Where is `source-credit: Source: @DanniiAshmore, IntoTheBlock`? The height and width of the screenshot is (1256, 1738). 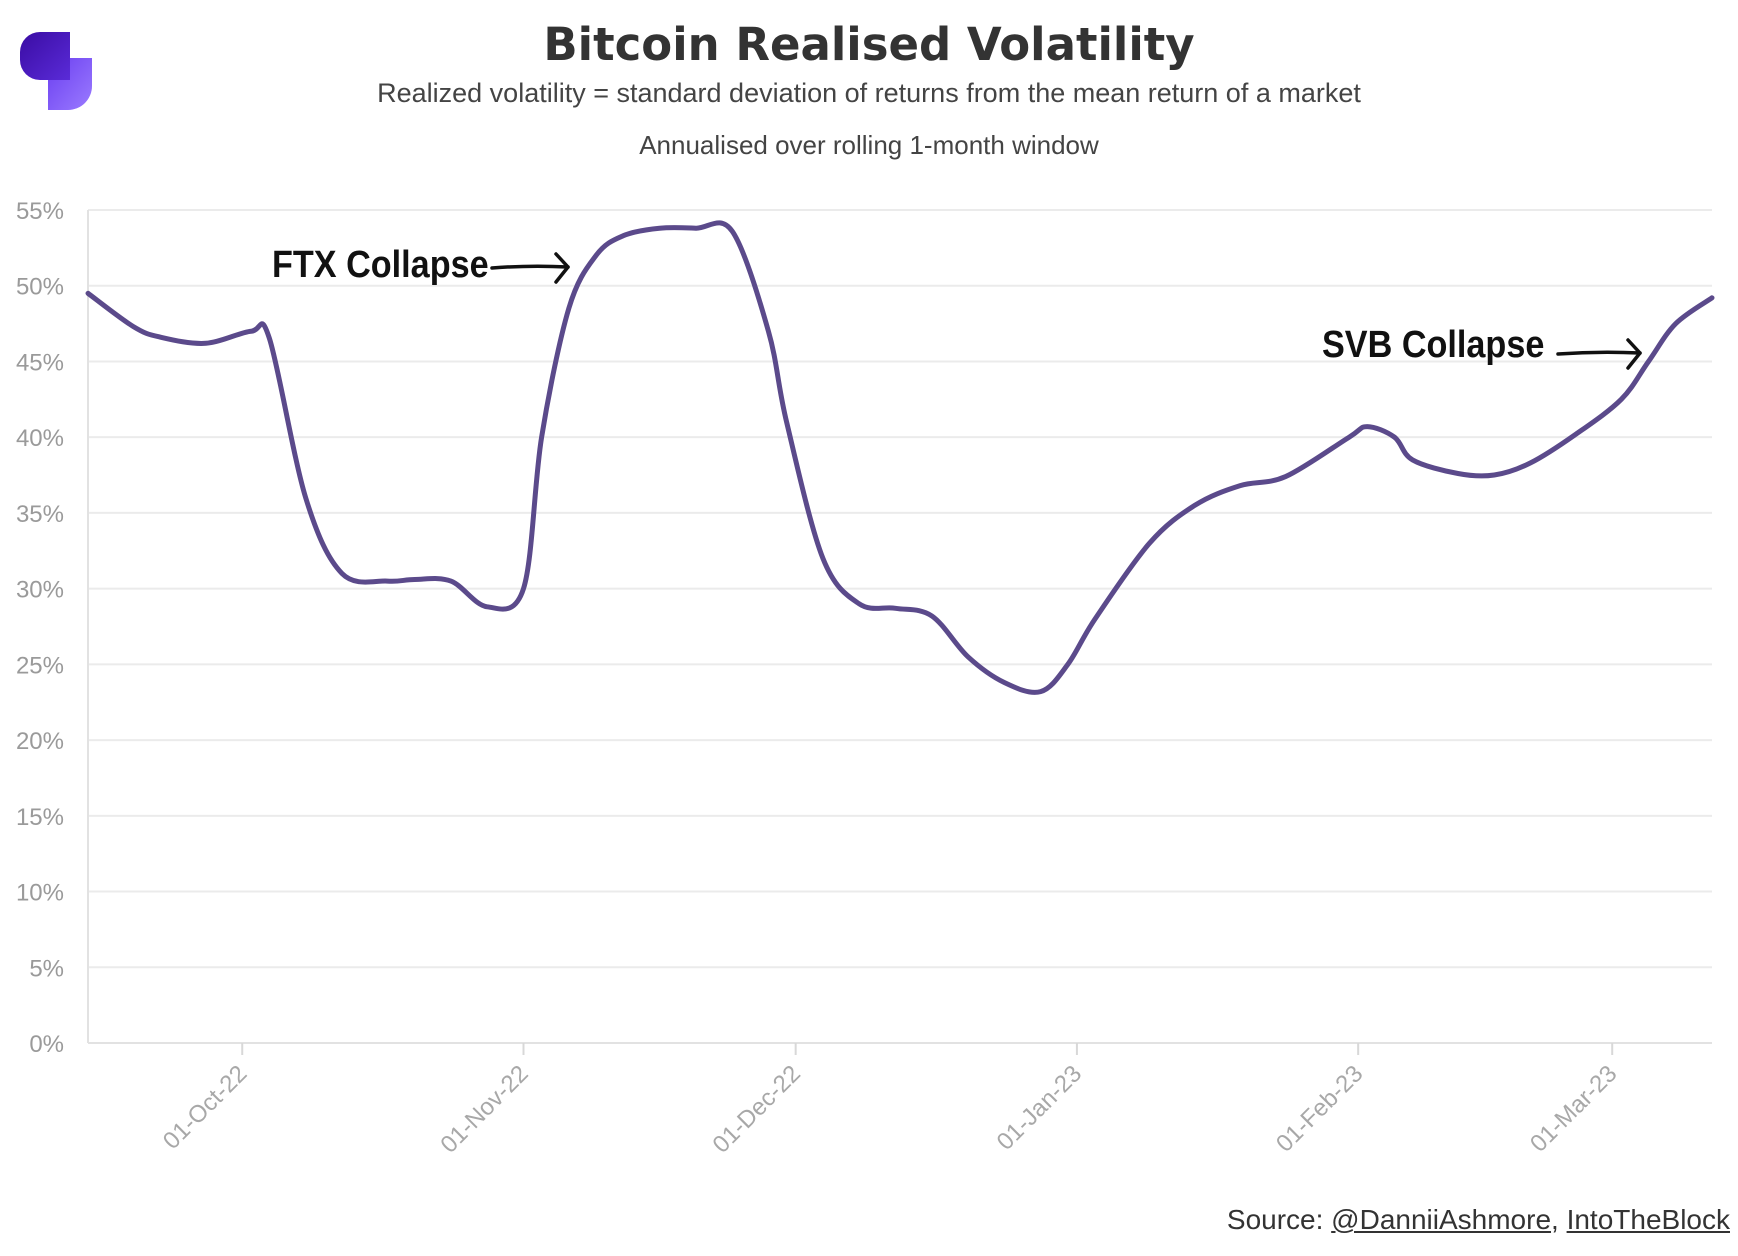
source-credit: Source: @DanniiAshmore, IntoTheBlock is located at coordinates (1478, 1220).